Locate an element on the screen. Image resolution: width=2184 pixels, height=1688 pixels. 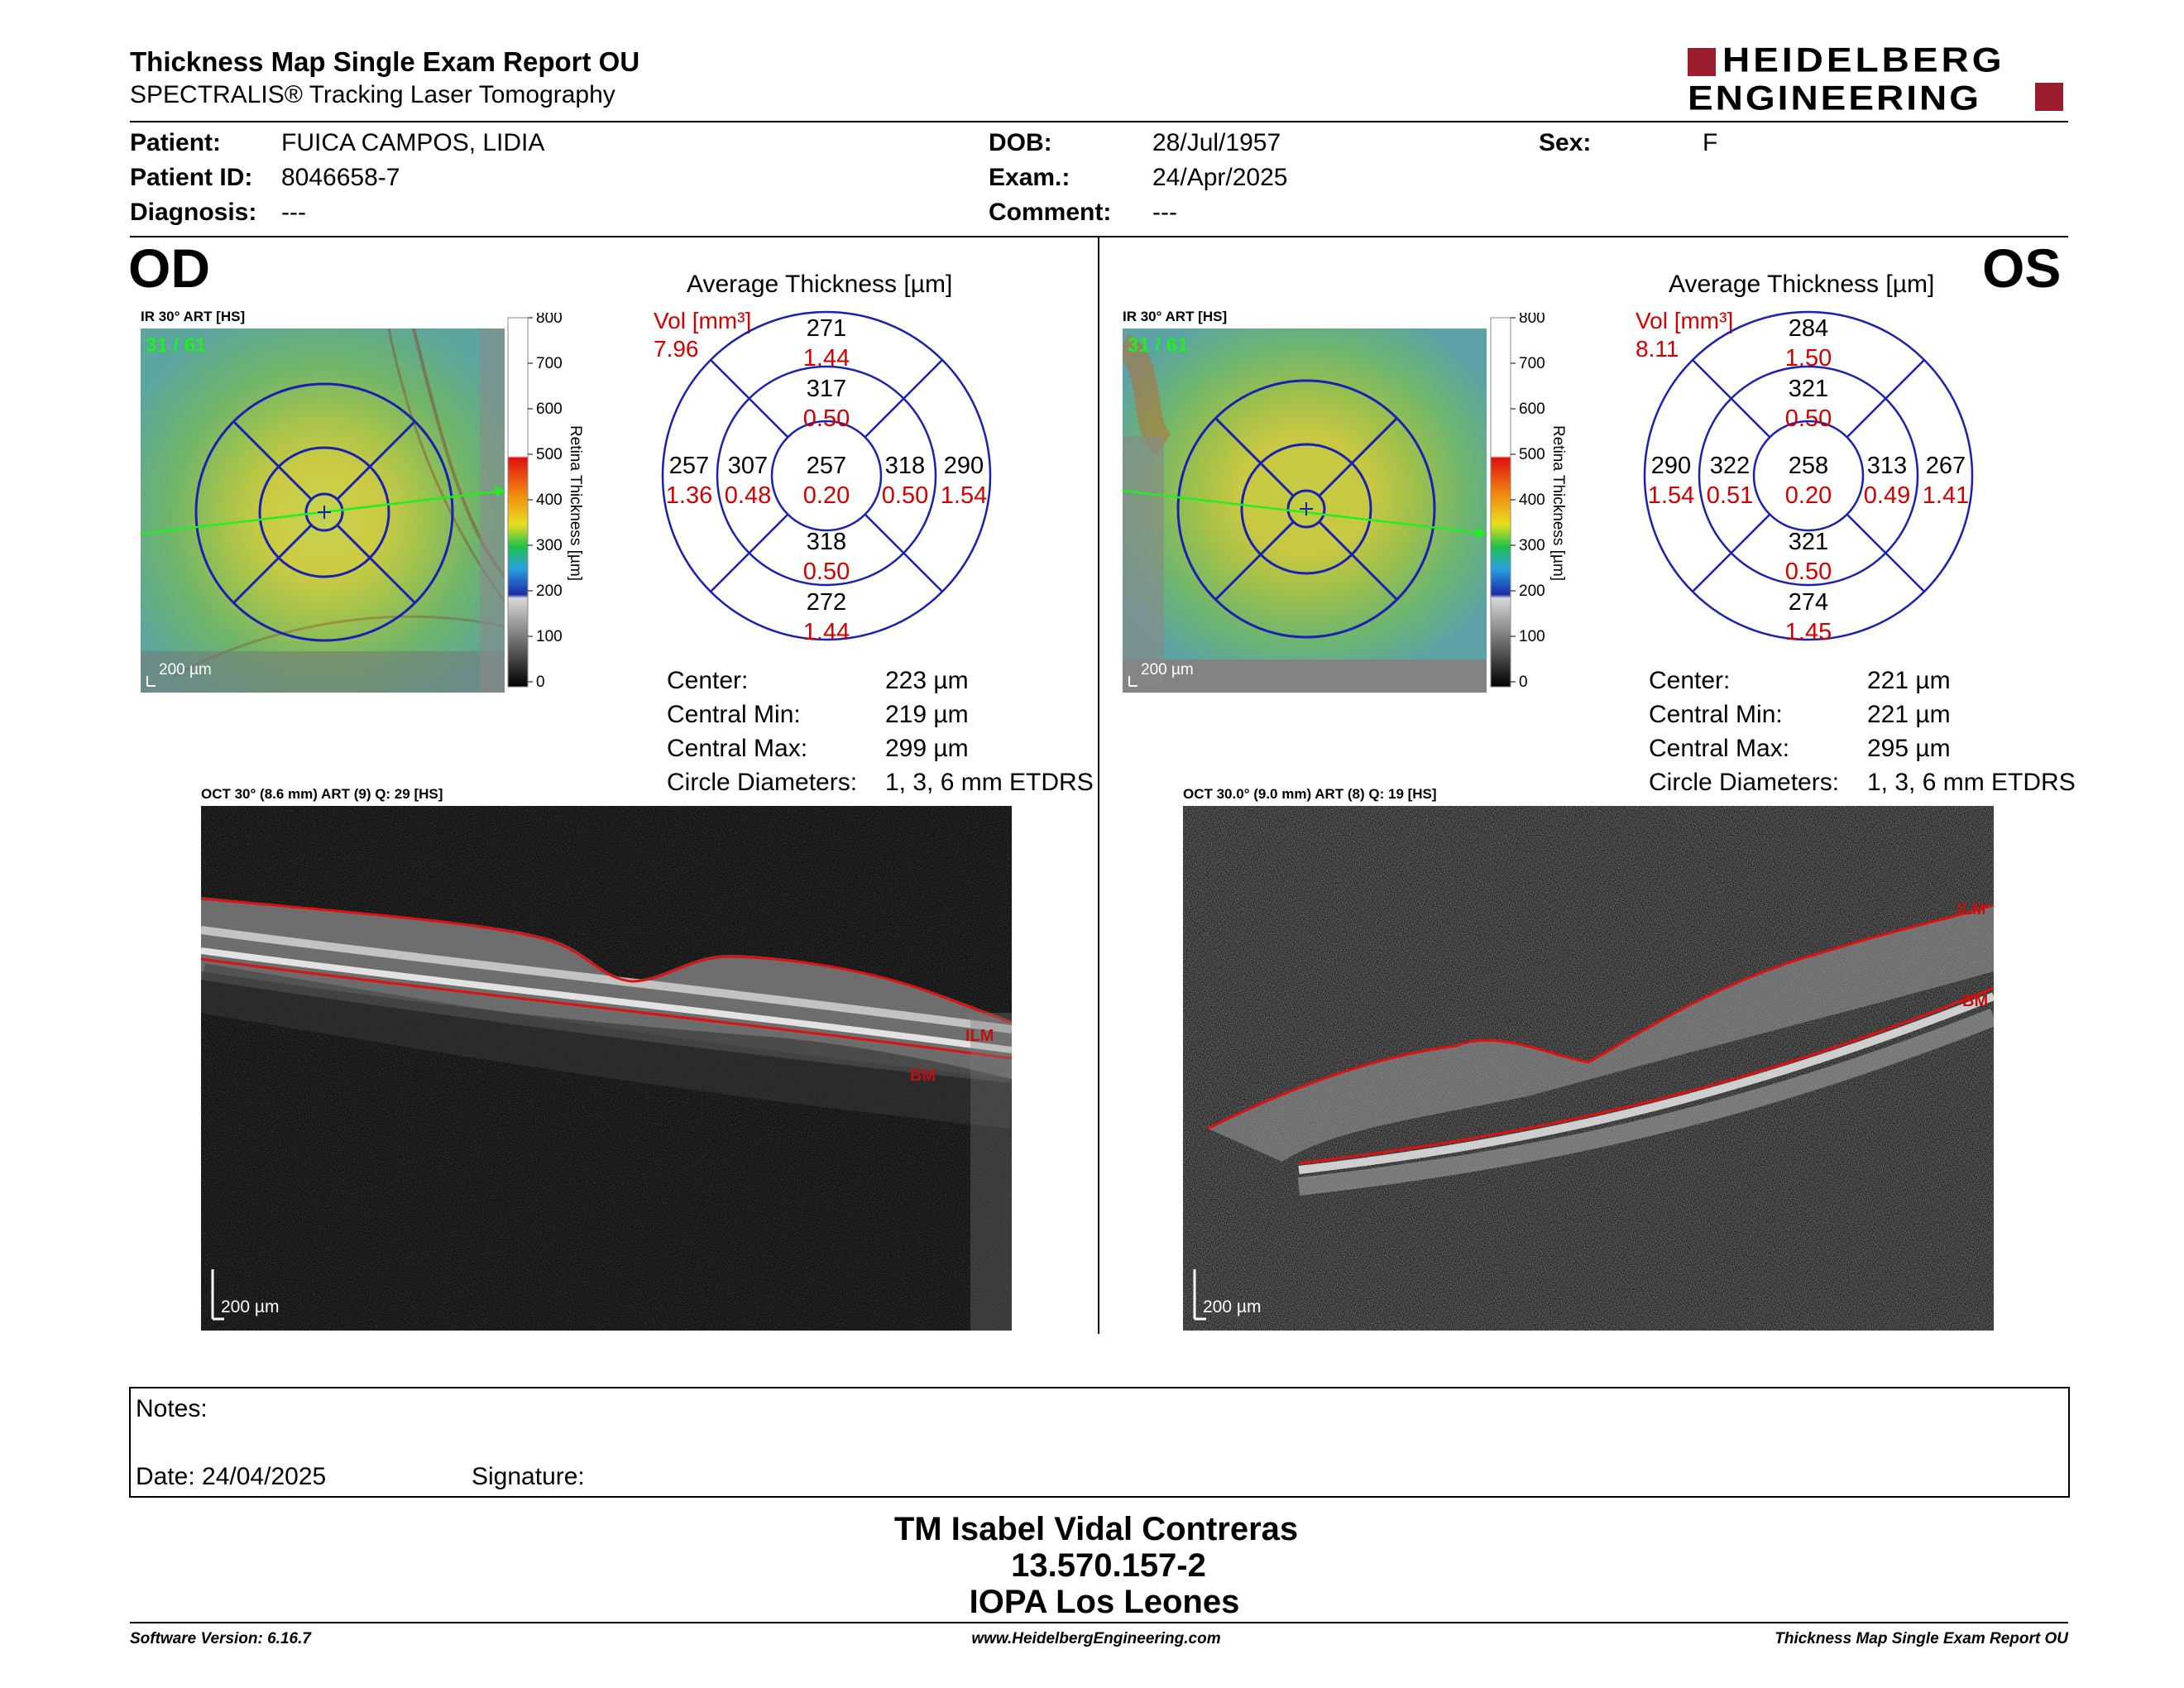
os-outer-inf-volume: 1.45 is located at coordinates (1808, 632).